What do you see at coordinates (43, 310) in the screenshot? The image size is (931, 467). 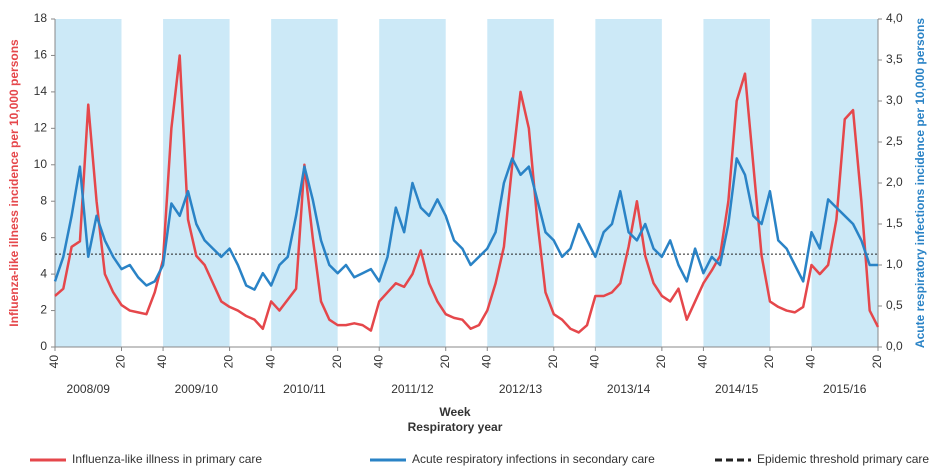 I see `y-tick-label: 2` at bounding box center [43, 310].